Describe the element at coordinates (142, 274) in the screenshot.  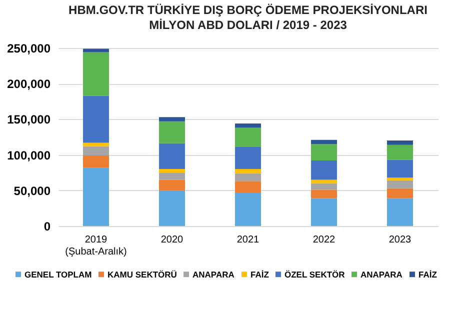
I see `legend-label: KAMU SEKTÖRÜ` at that location.